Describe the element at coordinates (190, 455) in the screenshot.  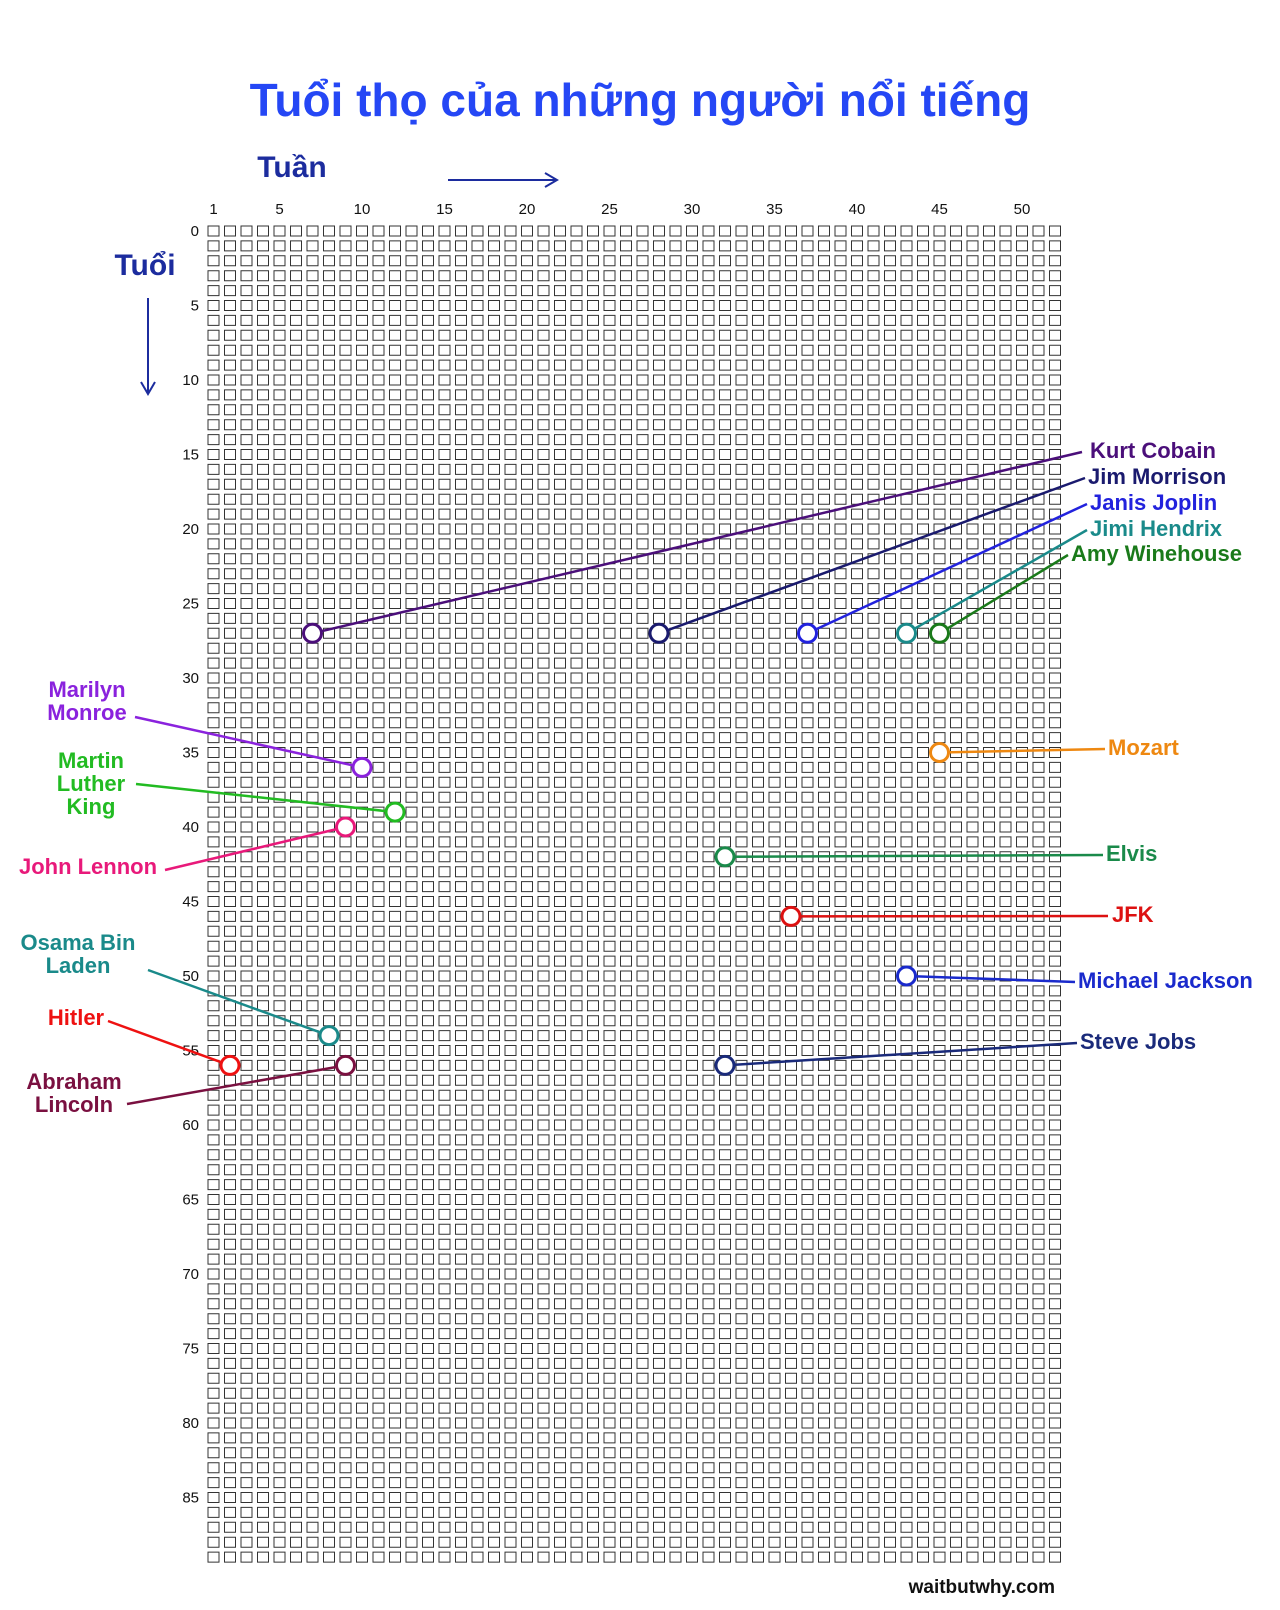
I see `y-tick-label: 15` at that location.